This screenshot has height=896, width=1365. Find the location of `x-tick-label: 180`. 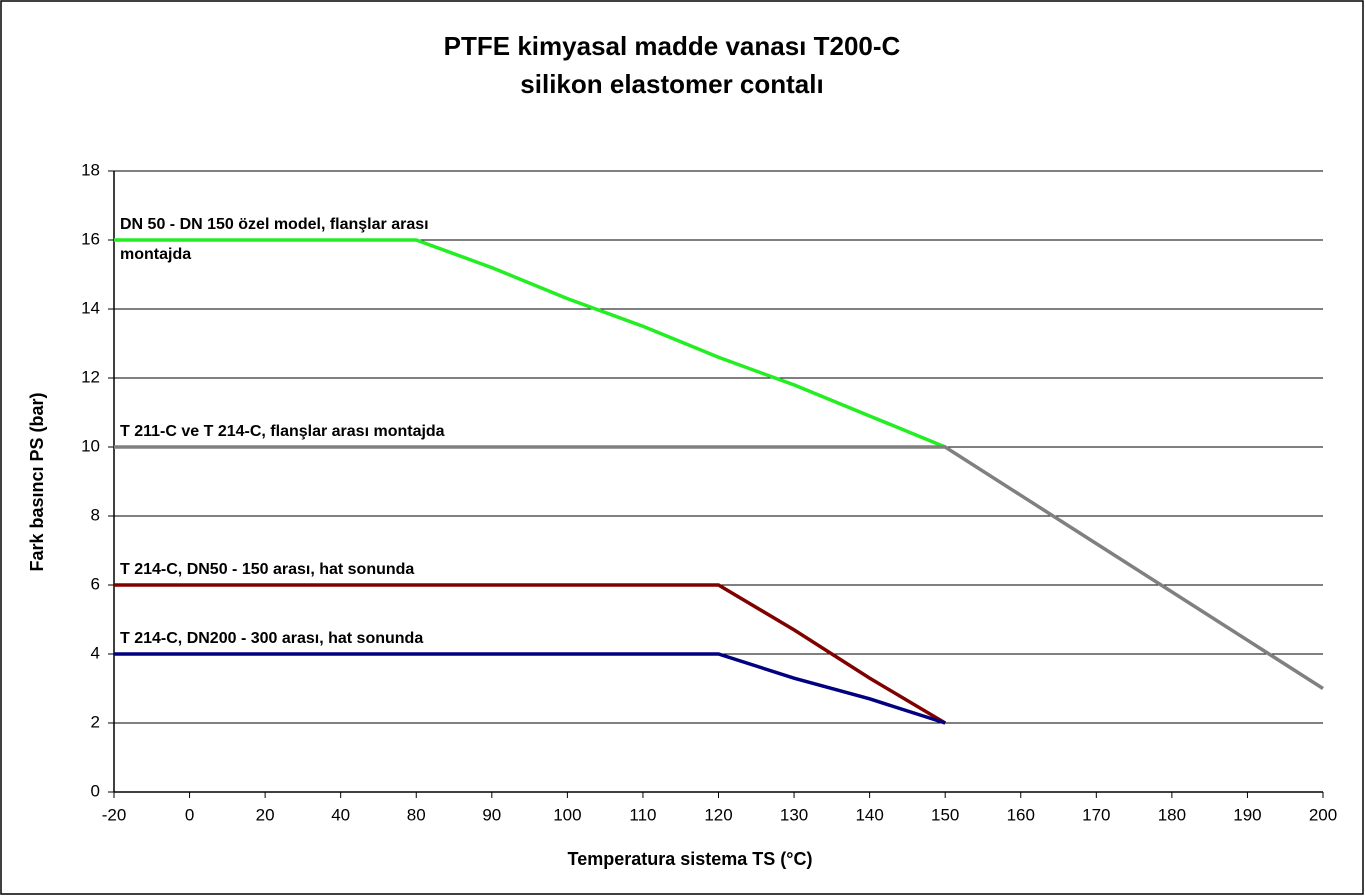

x-tick-label: 180 is located at coordinates (1172, 814).